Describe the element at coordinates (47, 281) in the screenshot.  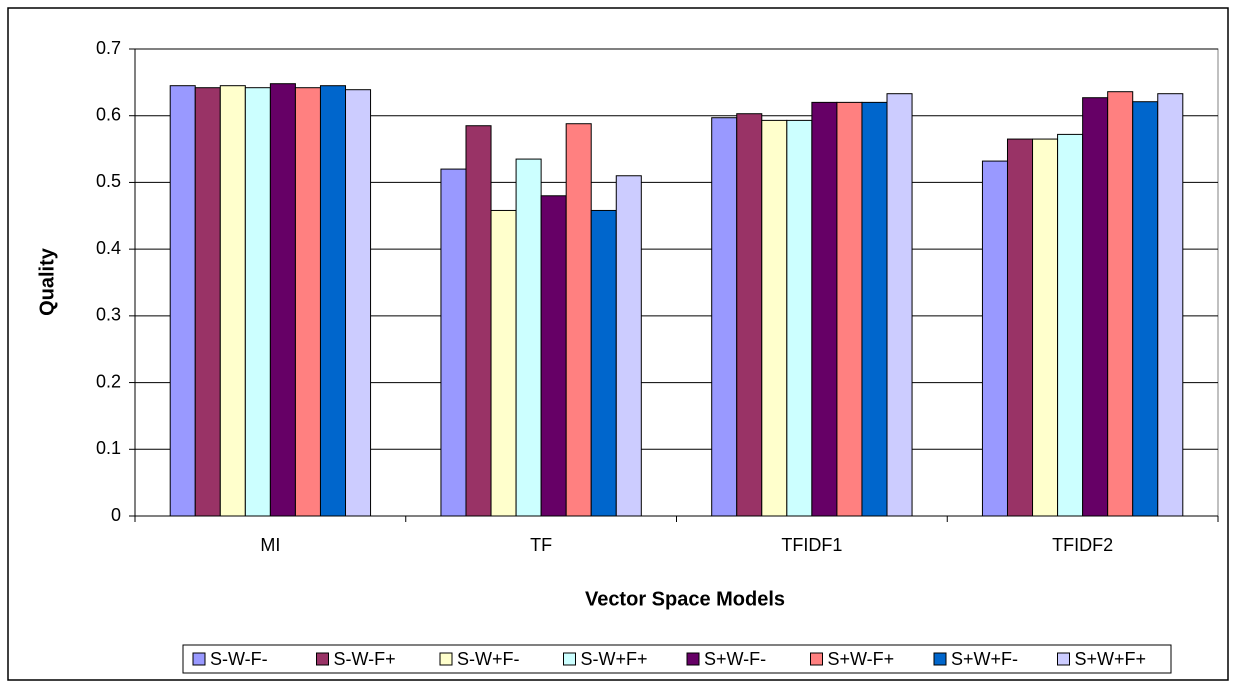
I see `y-axis-title: Quality` at that location.